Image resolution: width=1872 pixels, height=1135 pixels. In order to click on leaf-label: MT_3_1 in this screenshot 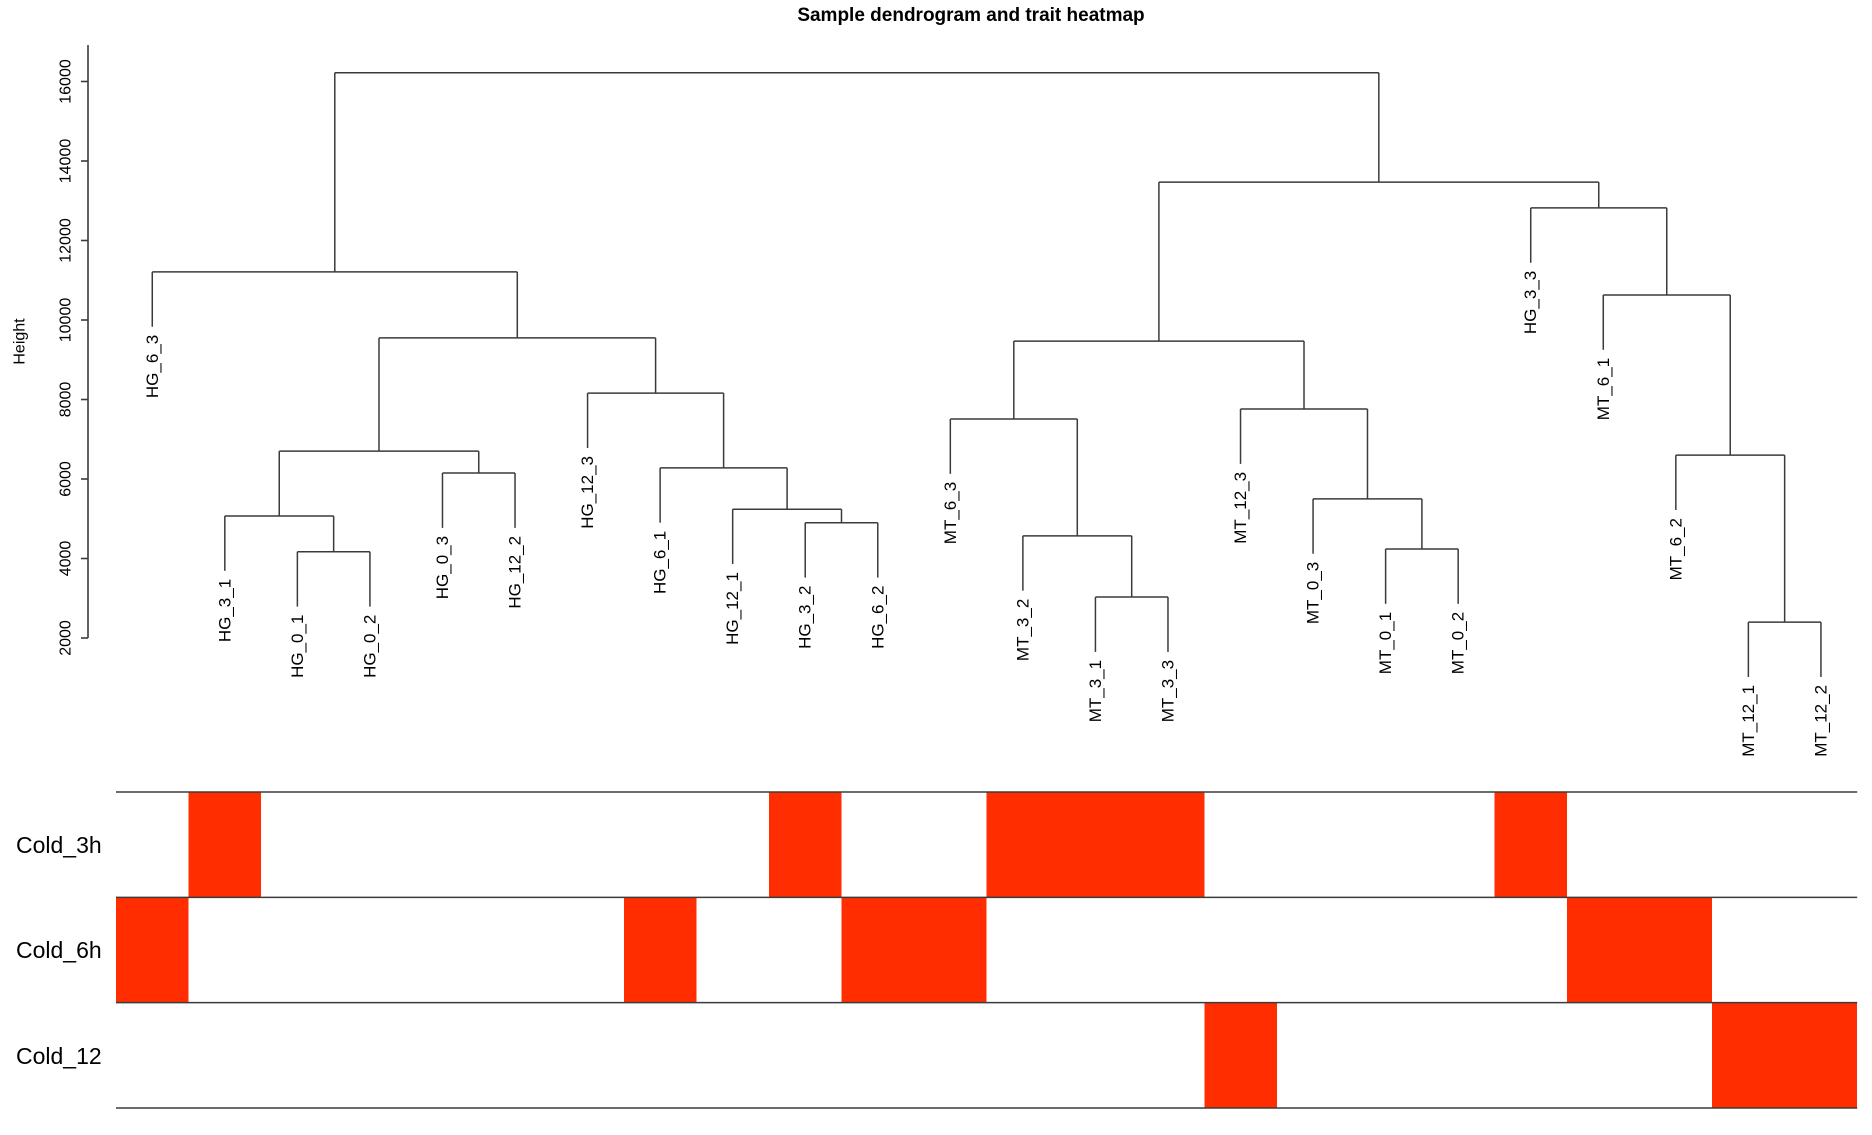, I will do `click(1095, 691)`.